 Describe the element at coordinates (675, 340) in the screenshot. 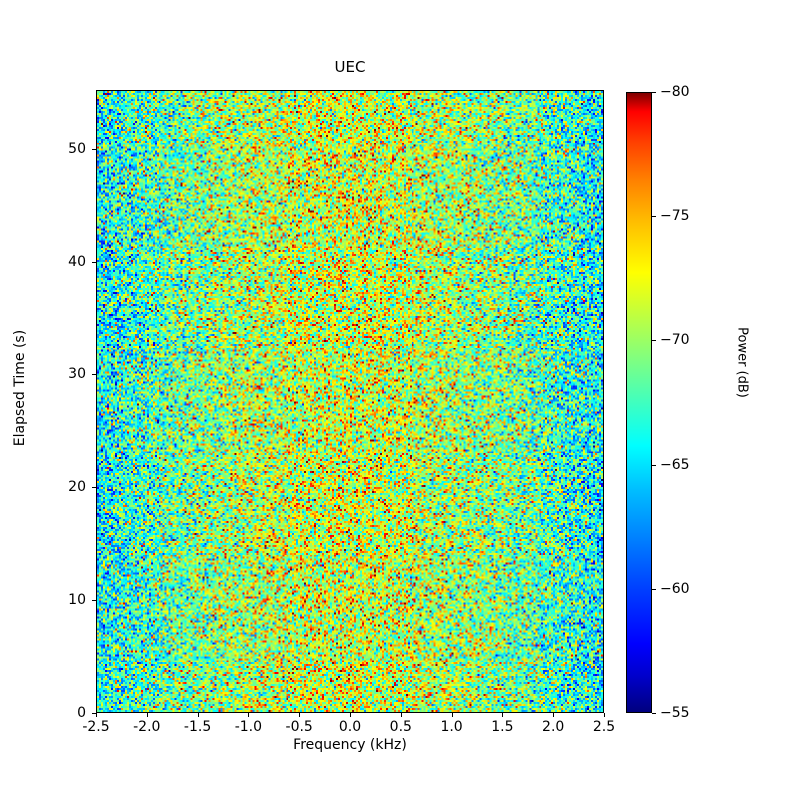

I see `colorbar-tick-label: −70` at that location.